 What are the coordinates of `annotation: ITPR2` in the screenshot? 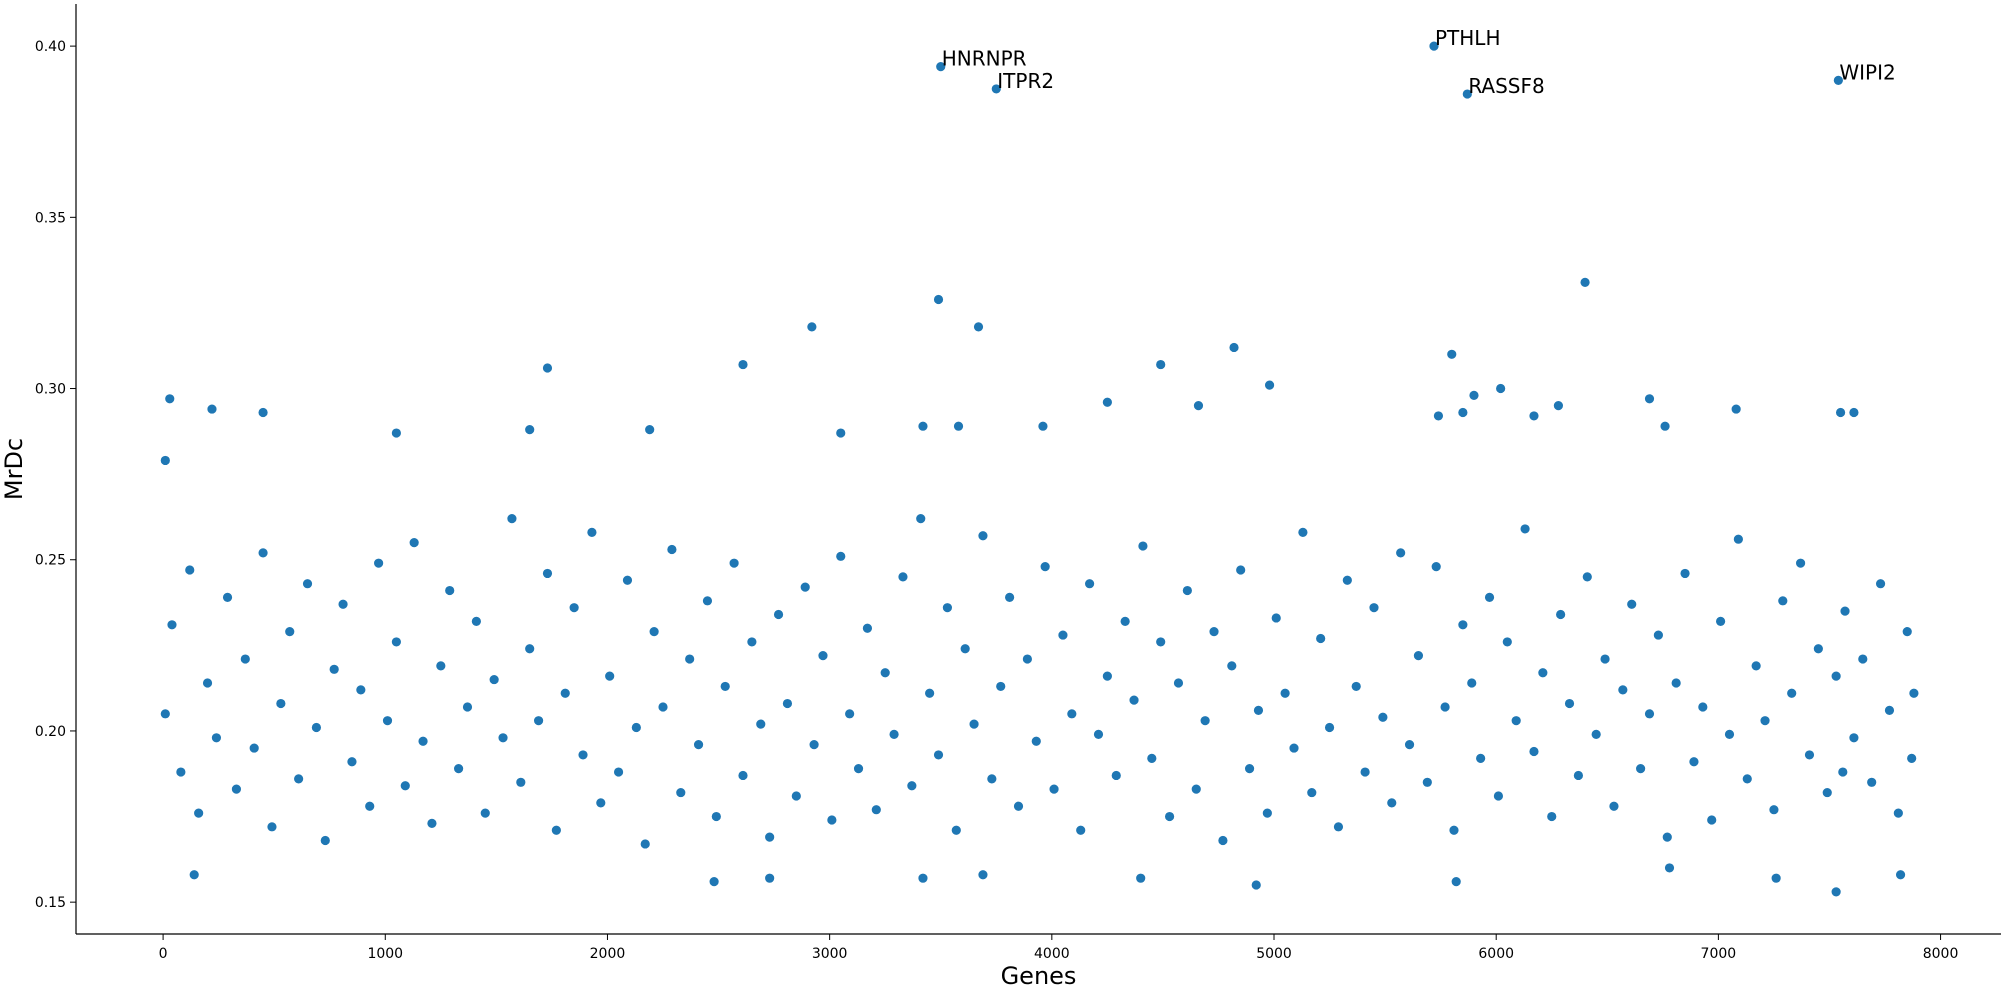 It's located at (1025, 81).